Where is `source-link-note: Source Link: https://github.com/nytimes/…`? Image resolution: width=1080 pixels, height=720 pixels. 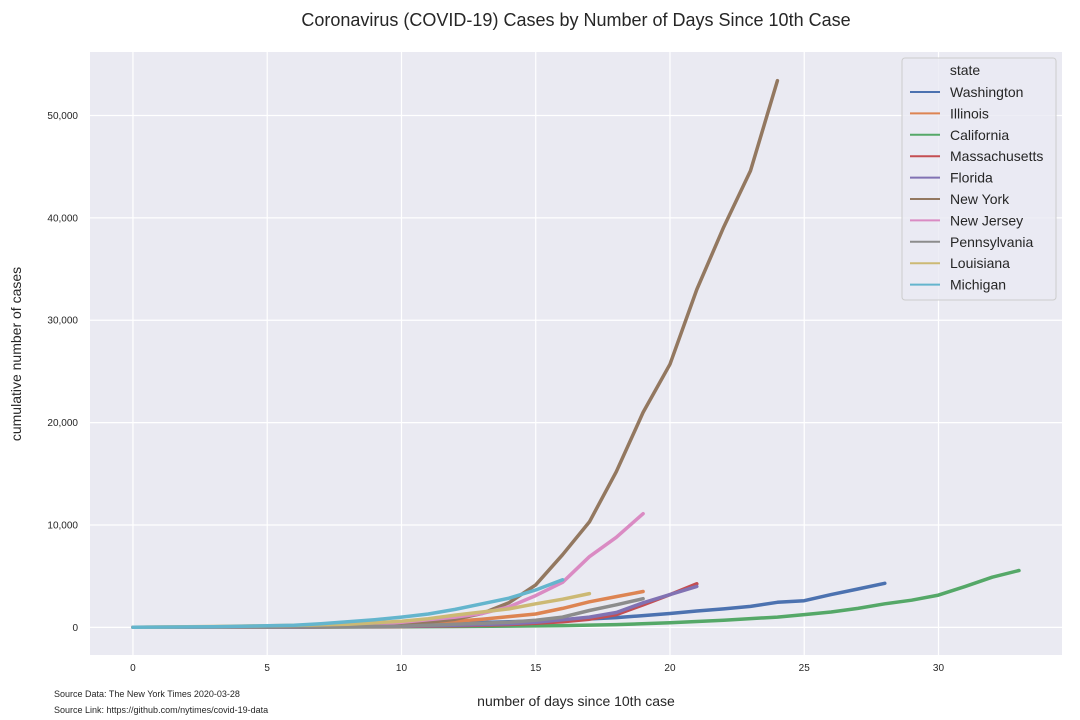
source-link-note: Source Link: https://github.com/nytimes/… is located at coordinates (161, 710).